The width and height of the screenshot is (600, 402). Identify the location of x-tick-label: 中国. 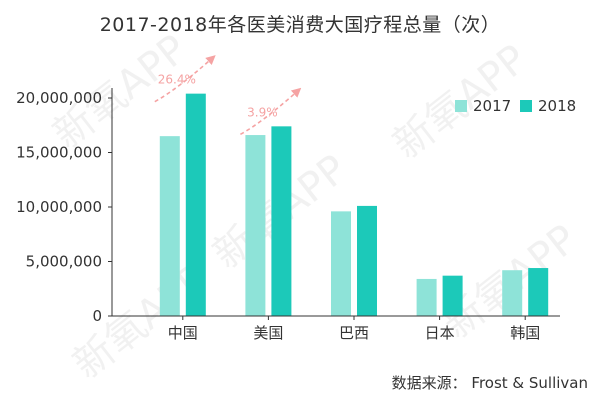
(183, 333).